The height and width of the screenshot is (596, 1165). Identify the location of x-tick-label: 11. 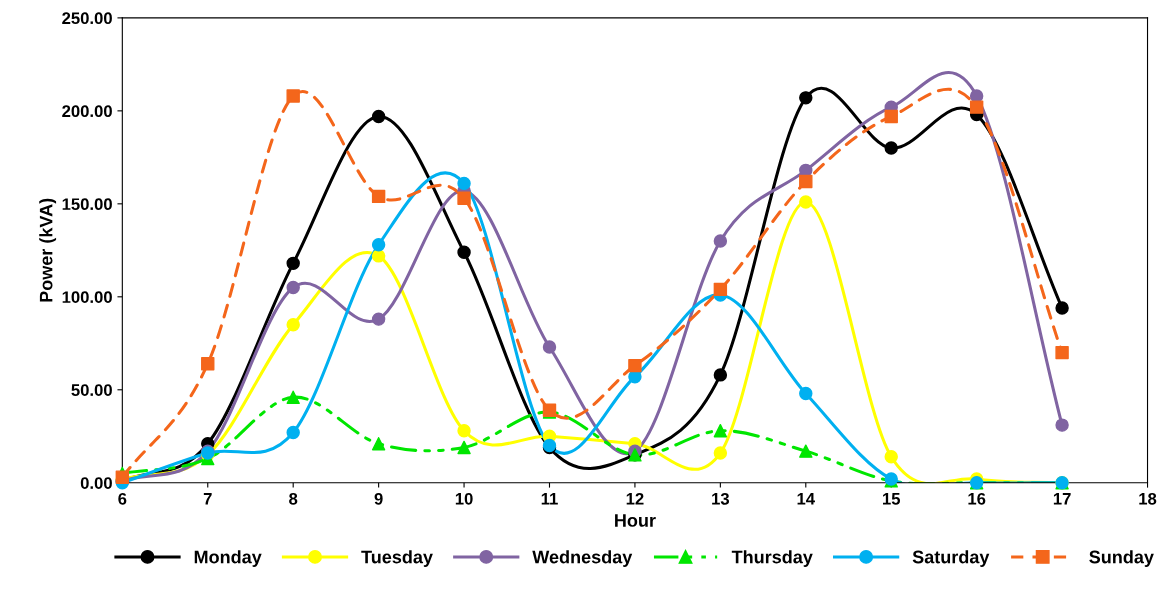
(549, 499).